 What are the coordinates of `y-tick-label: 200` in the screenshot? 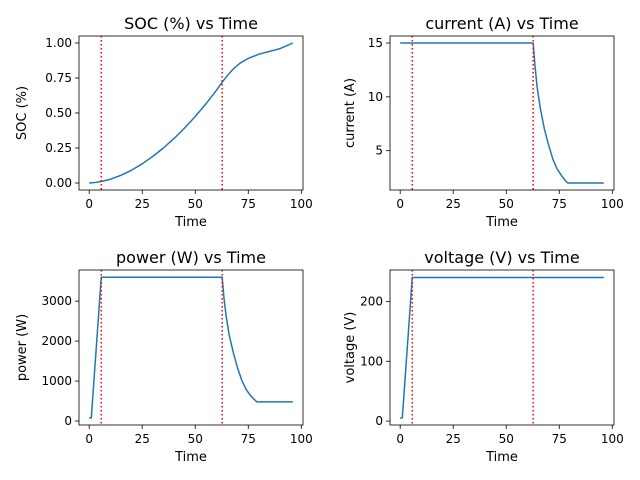 It's located at (371, 301).